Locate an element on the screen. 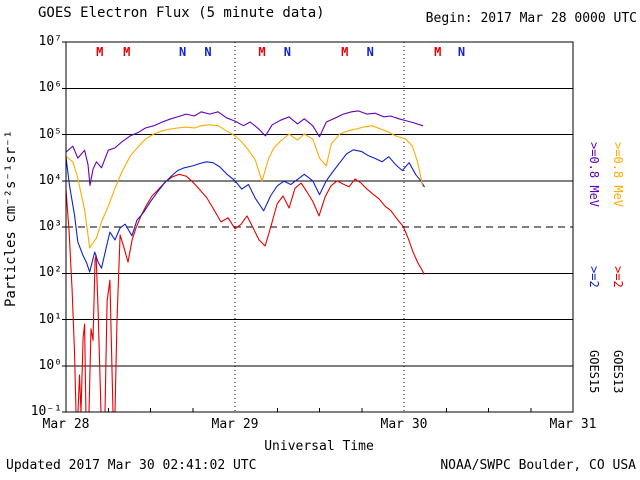  y-tick-label: 10¹ is located at coordinates (50, 319).